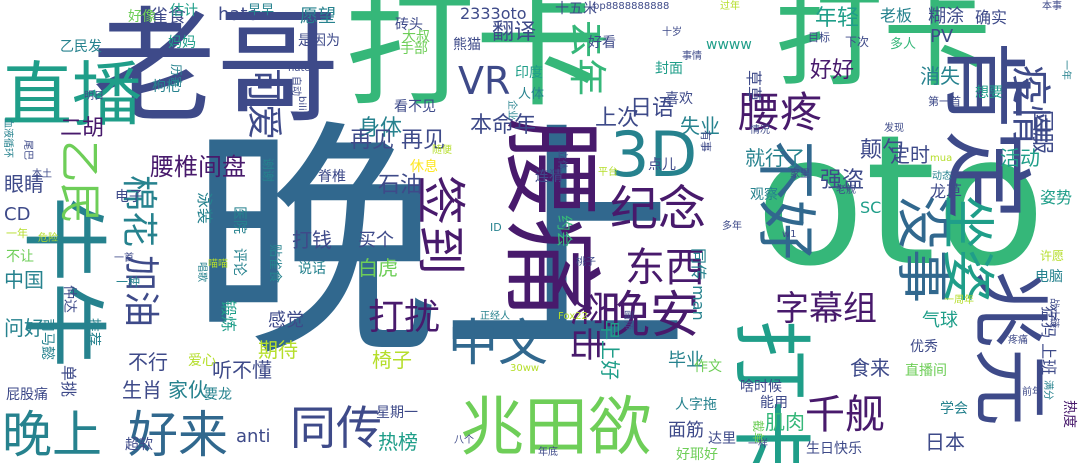 This screenshot has width=1080, height=463. I want to click on word: 动态, so click(942, 176).